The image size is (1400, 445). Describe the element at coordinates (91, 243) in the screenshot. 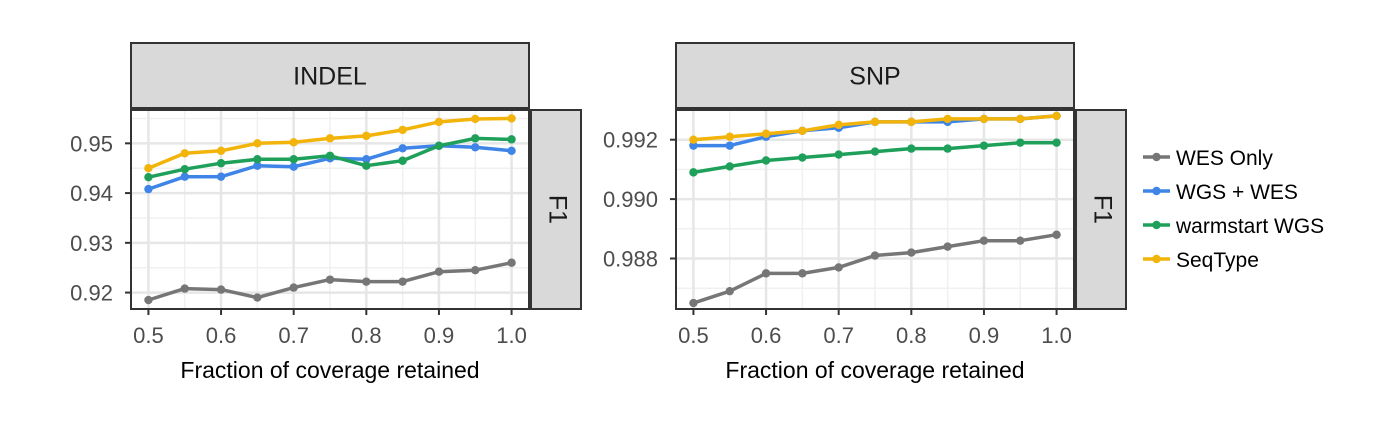

I see `y-tick-label: 0.93` at that location.